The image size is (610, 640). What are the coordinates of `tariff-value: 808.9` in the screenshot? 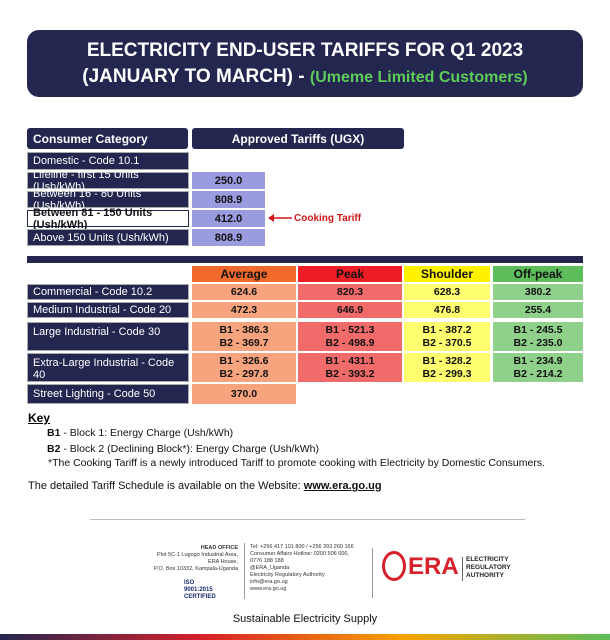 It's located at (228, 199).